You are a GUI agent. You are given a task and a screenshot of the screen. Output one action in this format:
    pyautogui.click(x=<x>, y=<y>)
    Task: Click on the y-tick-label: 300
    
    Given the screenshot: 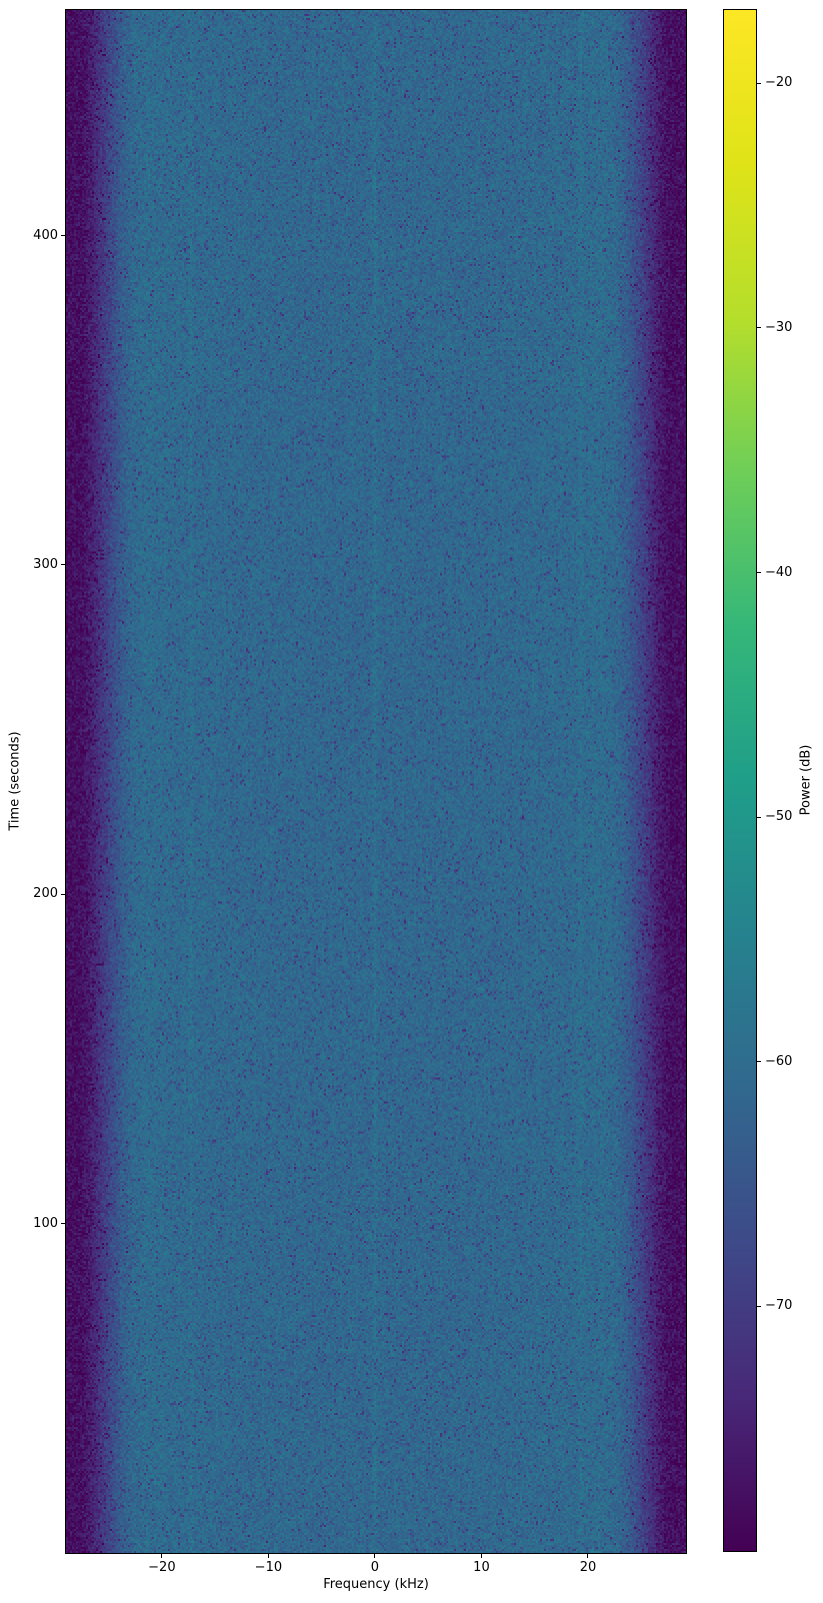 What is the action you would take?
    pyautogui.click(x=45, y=564)
    